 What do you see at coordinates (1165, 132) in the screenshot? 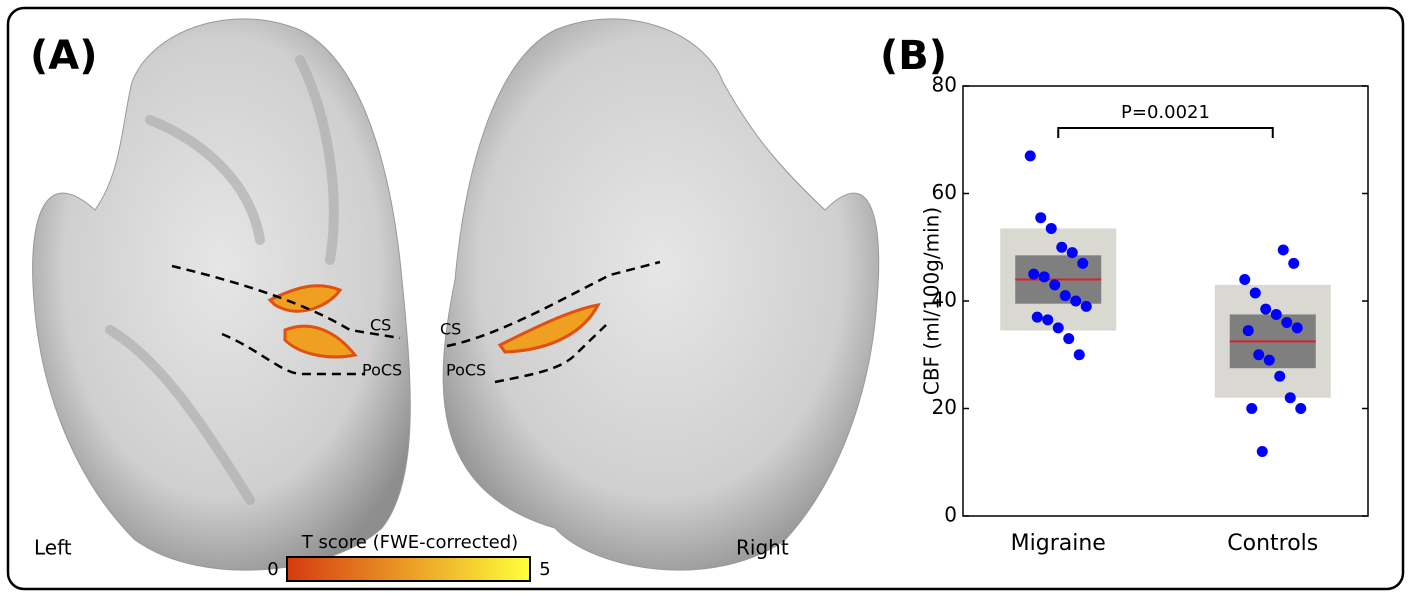
I see `significance-bracket` at bounding box center [1165, 132].